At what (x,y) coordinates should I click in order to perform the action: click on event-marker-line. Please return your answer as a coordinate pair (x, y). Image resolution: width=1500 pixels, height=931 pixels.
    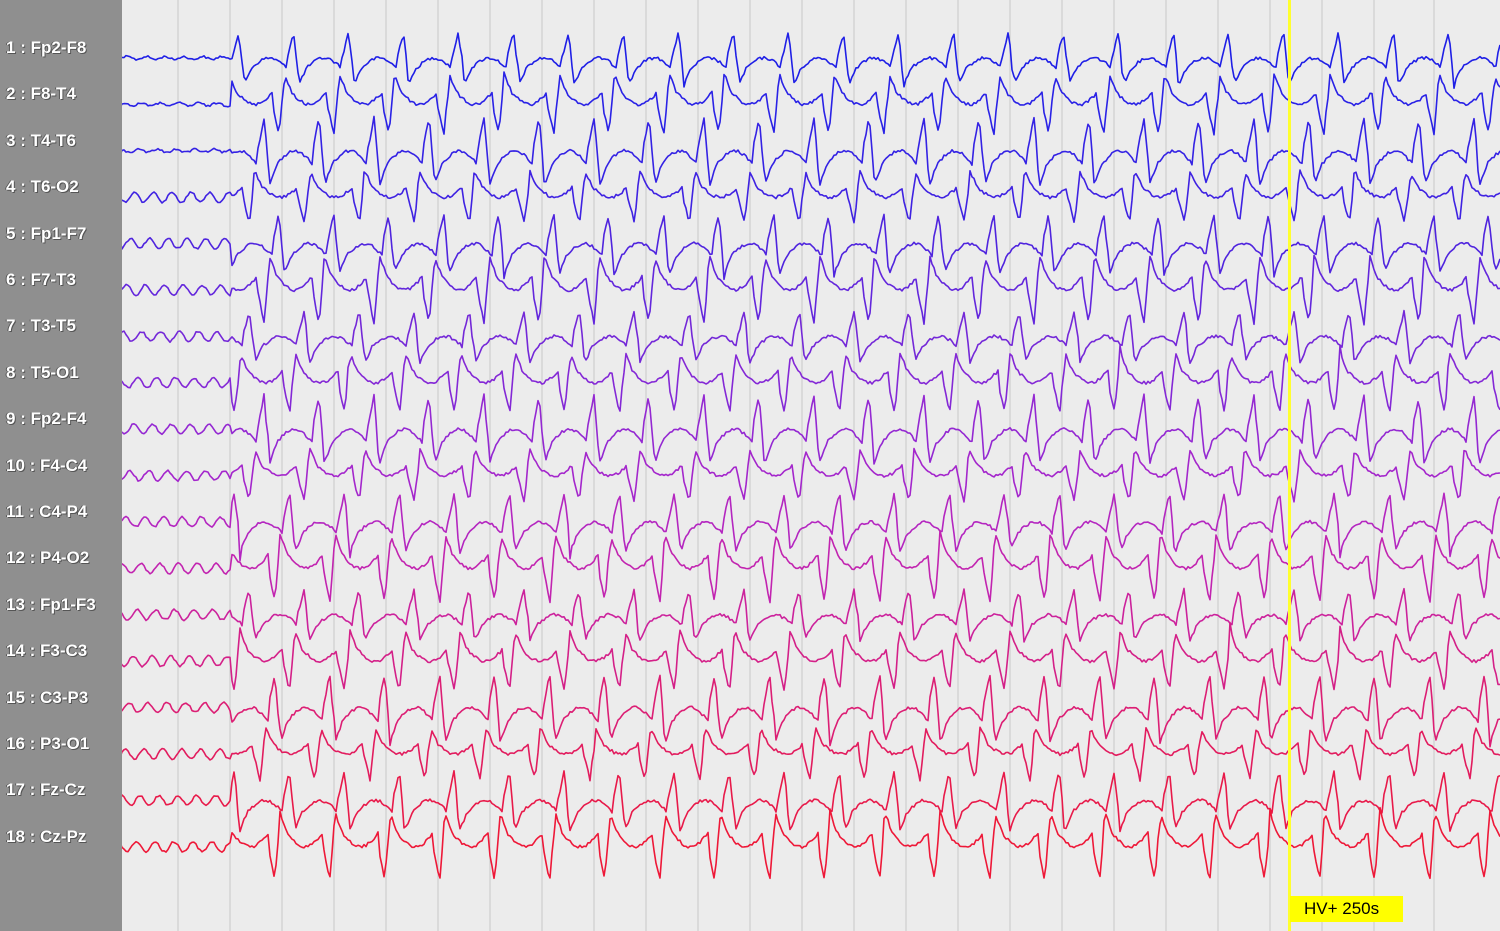
    Looking at the image, I should click on (1289, 465).